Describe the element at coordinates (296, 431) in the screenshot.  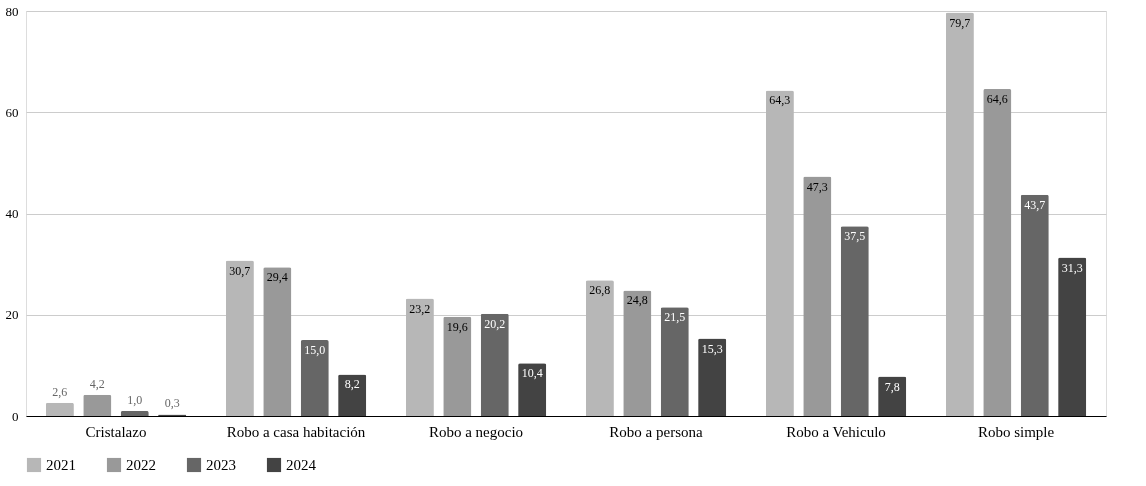
I see `x-tick-label: Robo a casa habitación` at that location.